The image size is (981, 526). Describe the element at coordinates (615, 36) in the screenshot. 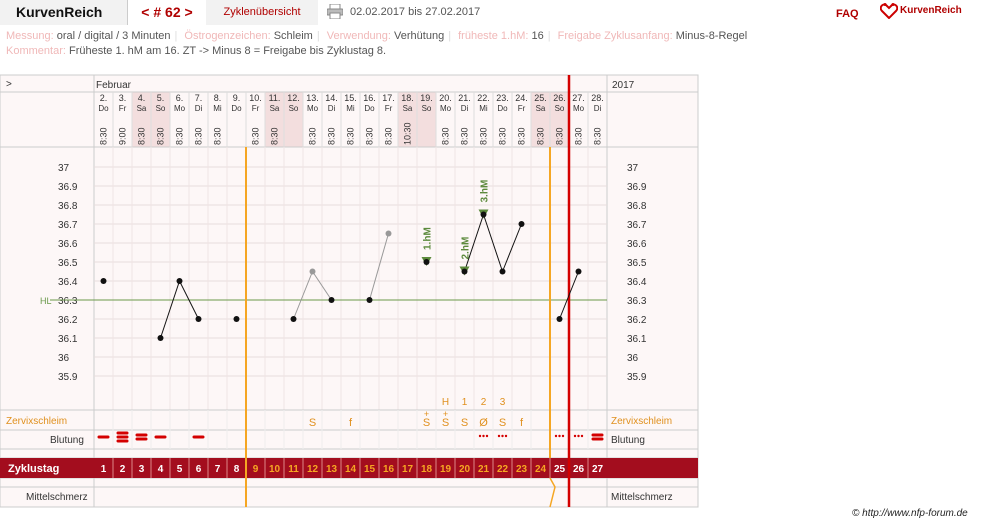

I see `freigabe-label: Freigabe Zyklusanfang:` at that location.